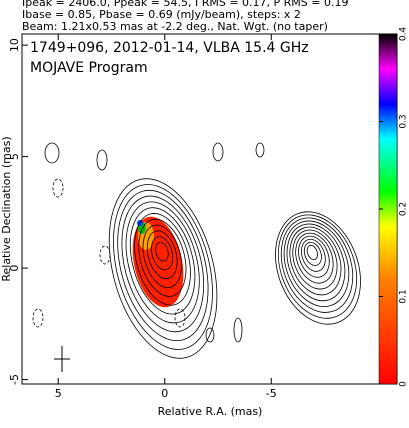  I want to click on y-label: Relative Declination (mas), so click(6, 208).